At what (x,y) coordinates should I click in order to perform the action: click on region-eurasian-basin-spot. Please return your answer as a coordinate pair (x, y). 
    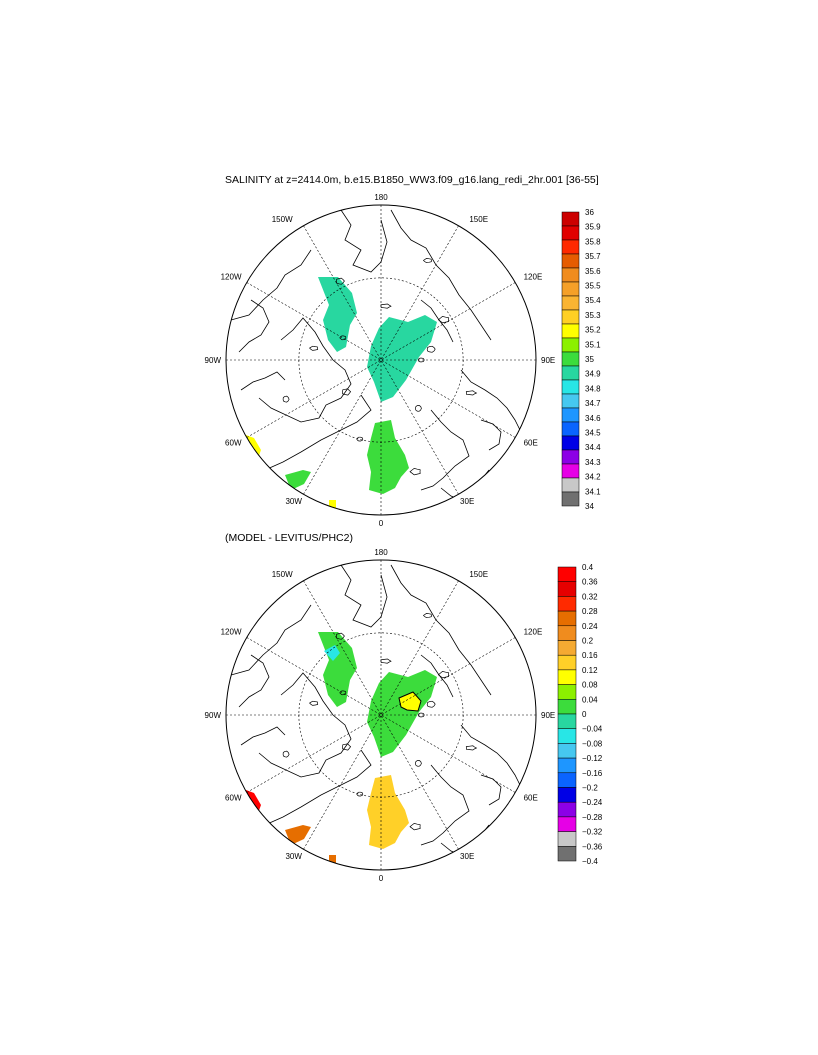
    Looking at the image, I should click on (410, 701).